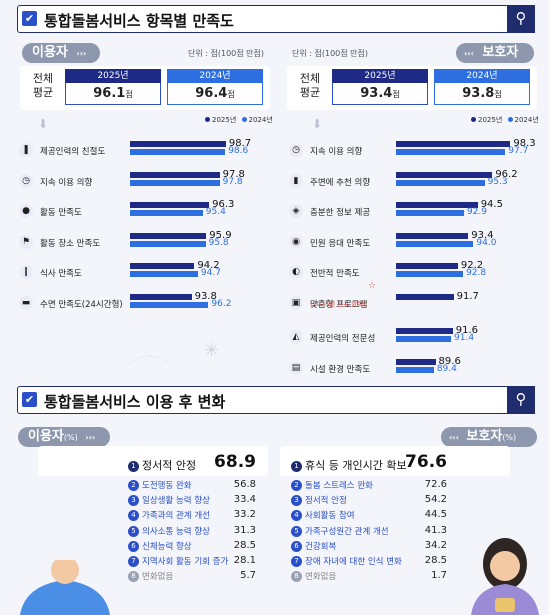 The image size is (549, 615). Describe the element at coordinates (167, 486) in the screenshot. I see `change-item-label: 도전행동 완화` at that location.